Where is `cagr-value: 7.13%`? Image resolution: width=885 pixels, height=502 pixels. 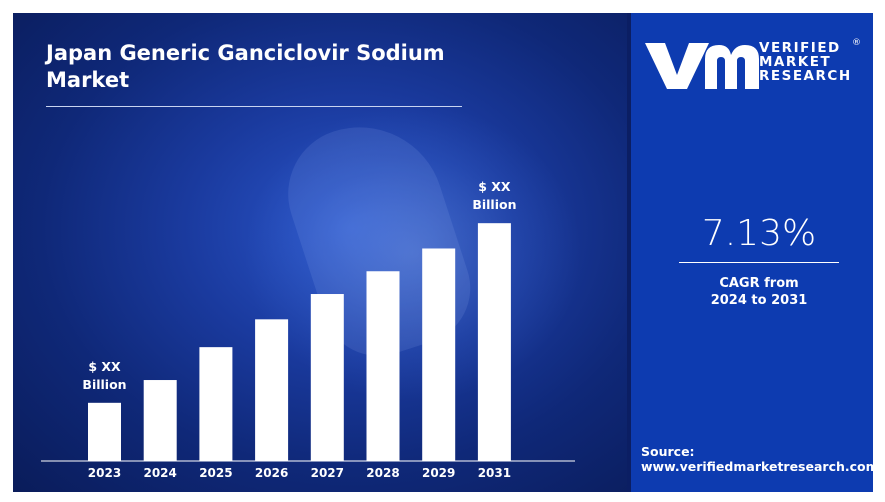
cagr-value: 7.13% is located at coordinates (759, 233).